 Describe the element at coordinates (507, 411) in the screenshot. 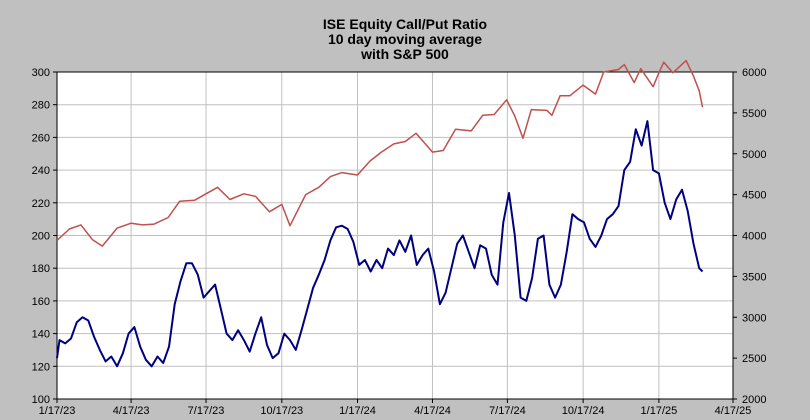

I see `x-tick-label: 7/17/24` at that location.